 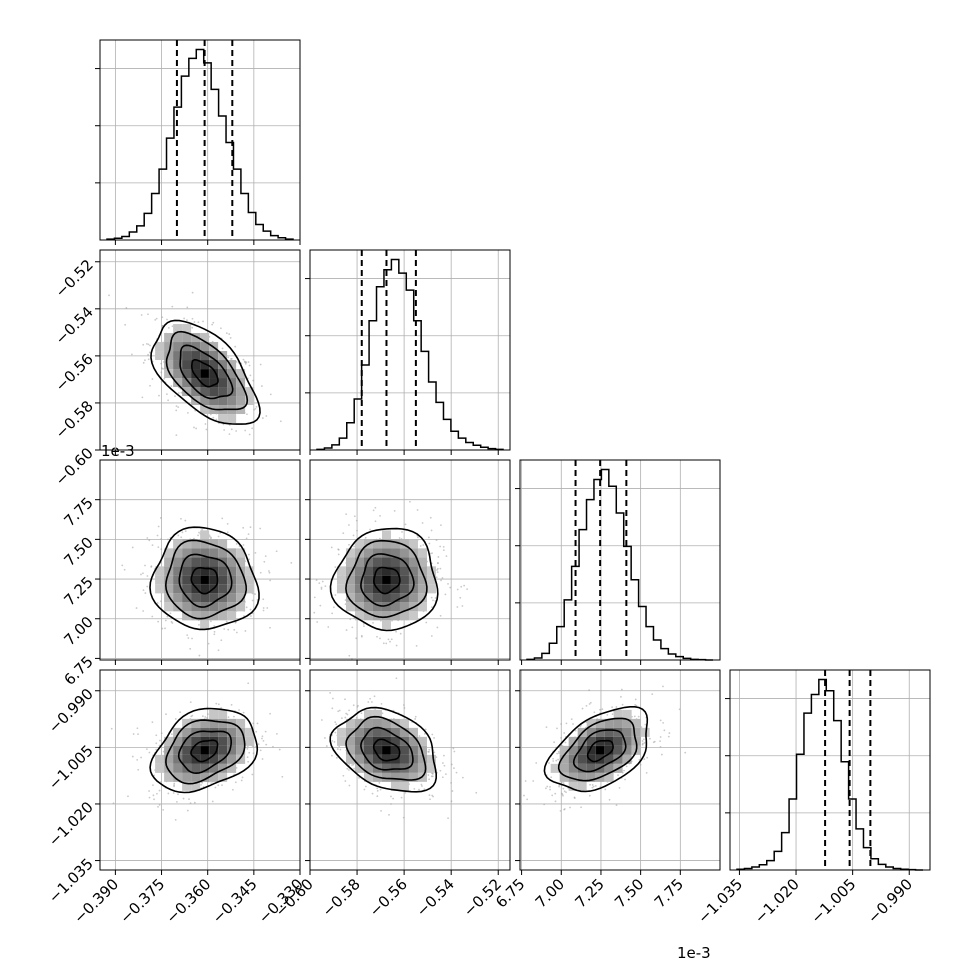 What do you see at coordinates (550, 893) in the screenshot?
I see `x-tick-label: 7.00` at bounding box center [550, 893].